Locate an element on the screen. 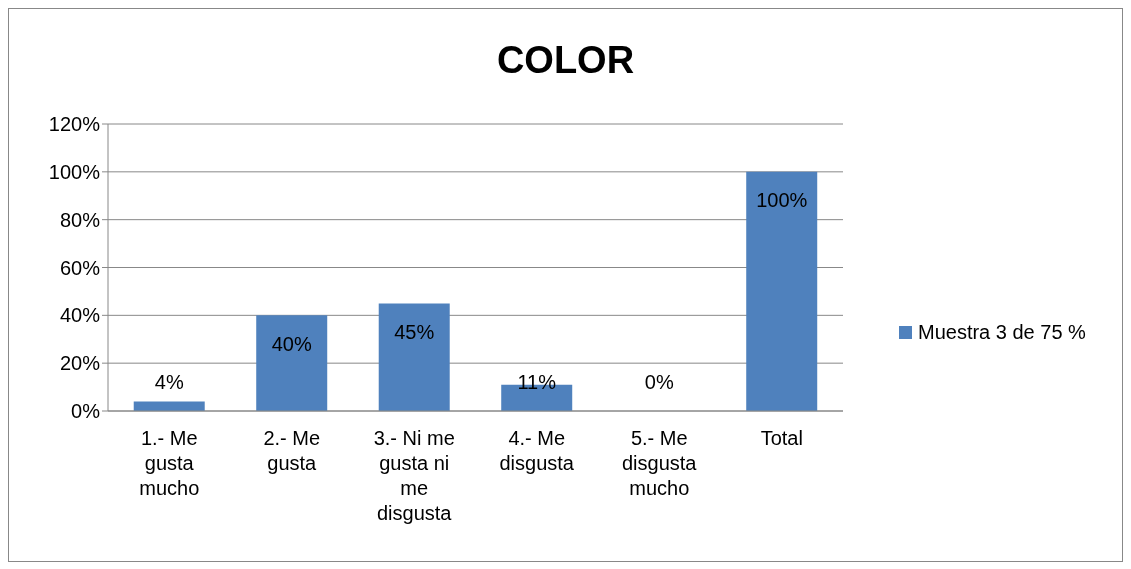 This screenshot has width=1131, height=569. legend-label: Muestra 3 de 75 % is located at coordinates (1001, 332).